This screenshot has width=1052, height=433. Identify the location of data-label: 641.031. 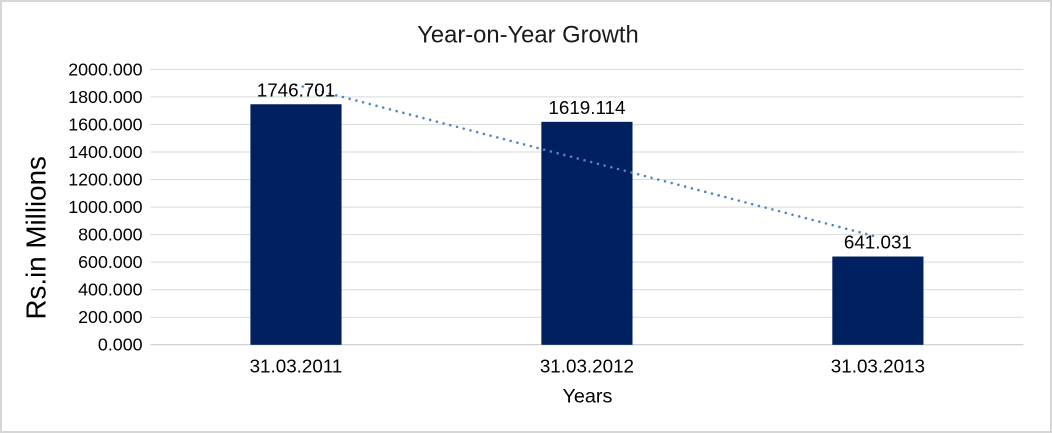
(878, 242).